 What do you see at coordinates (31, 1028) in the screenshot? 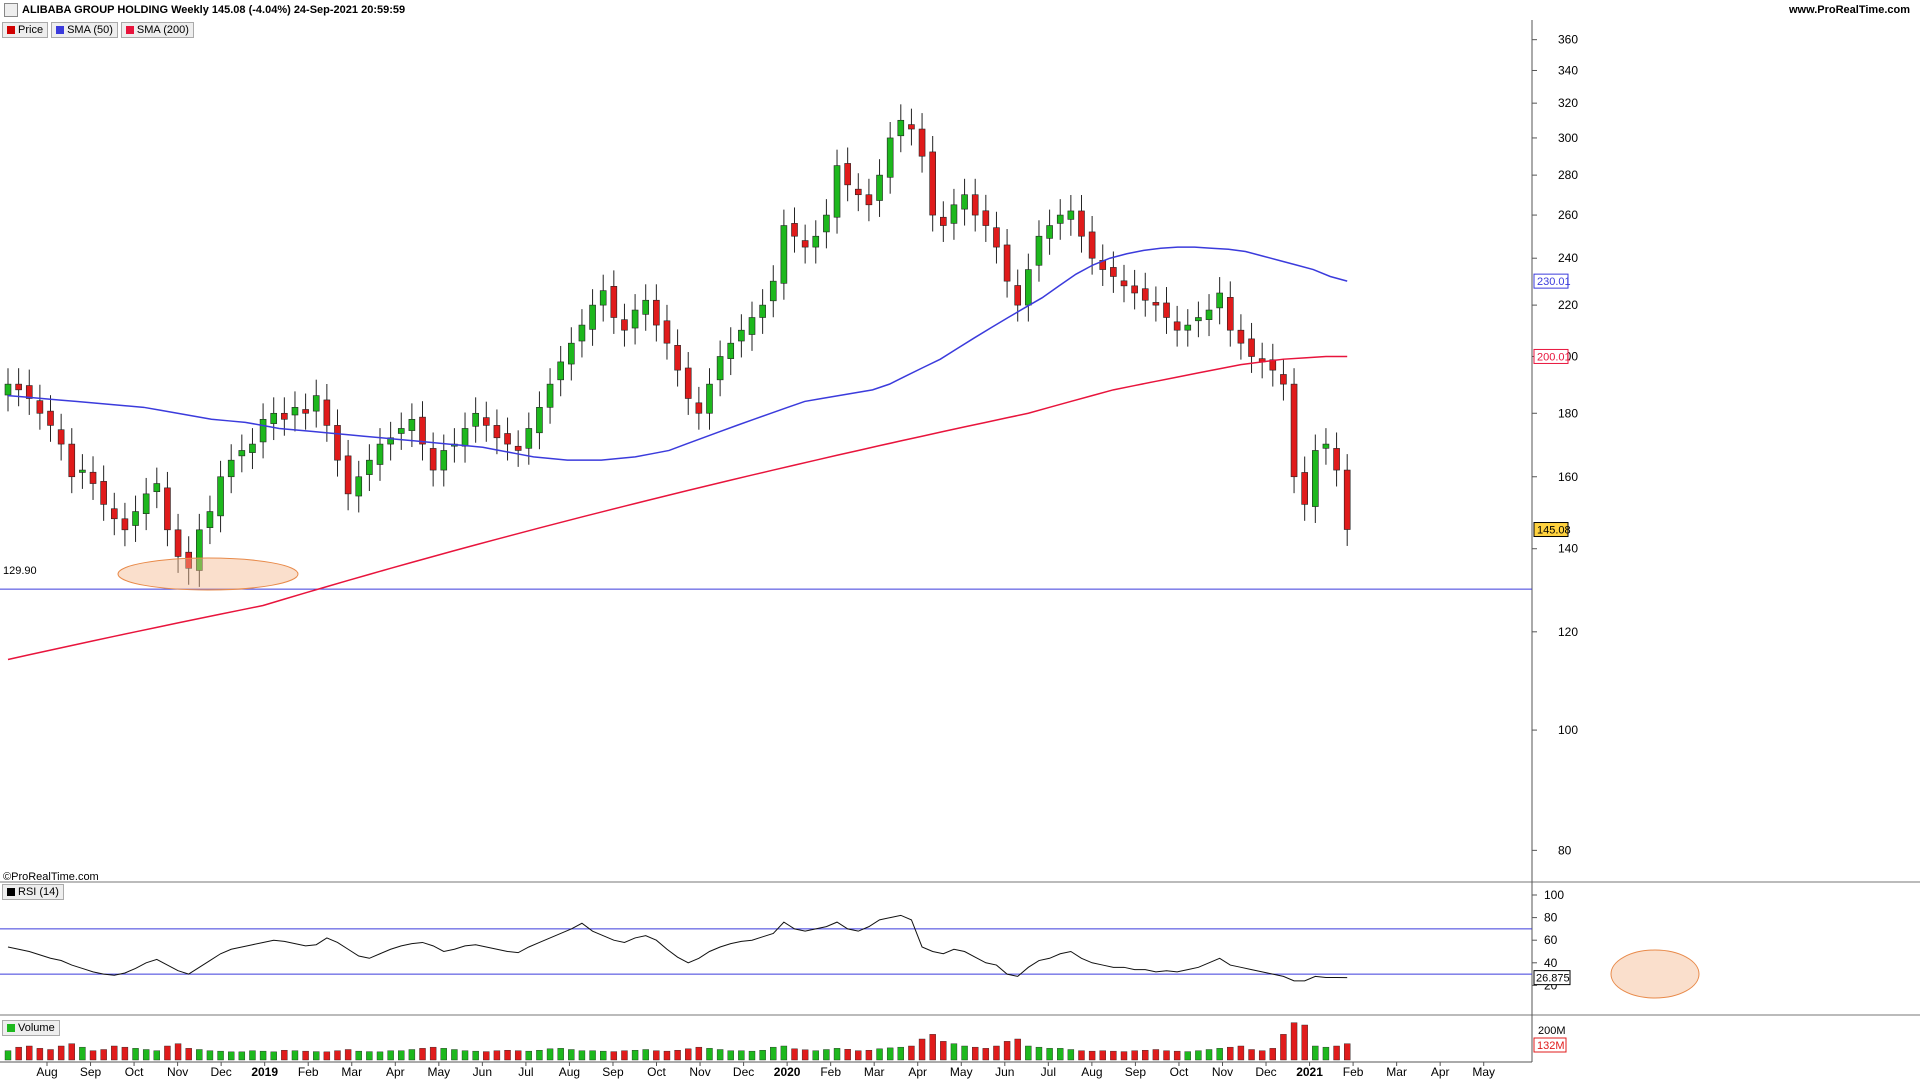
I see `volume-panel-label: Volume` at bounding box center [31, 1028].